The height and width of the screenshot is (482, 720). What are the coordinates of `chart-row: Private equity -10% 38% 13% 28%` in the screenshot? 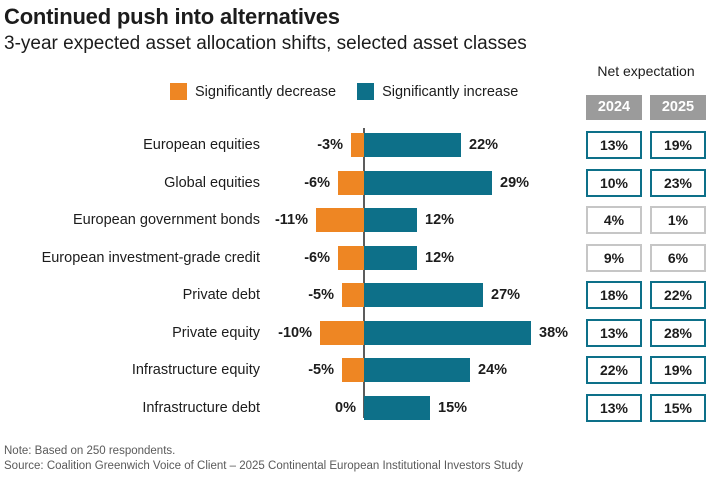 It's located at (360, 333).